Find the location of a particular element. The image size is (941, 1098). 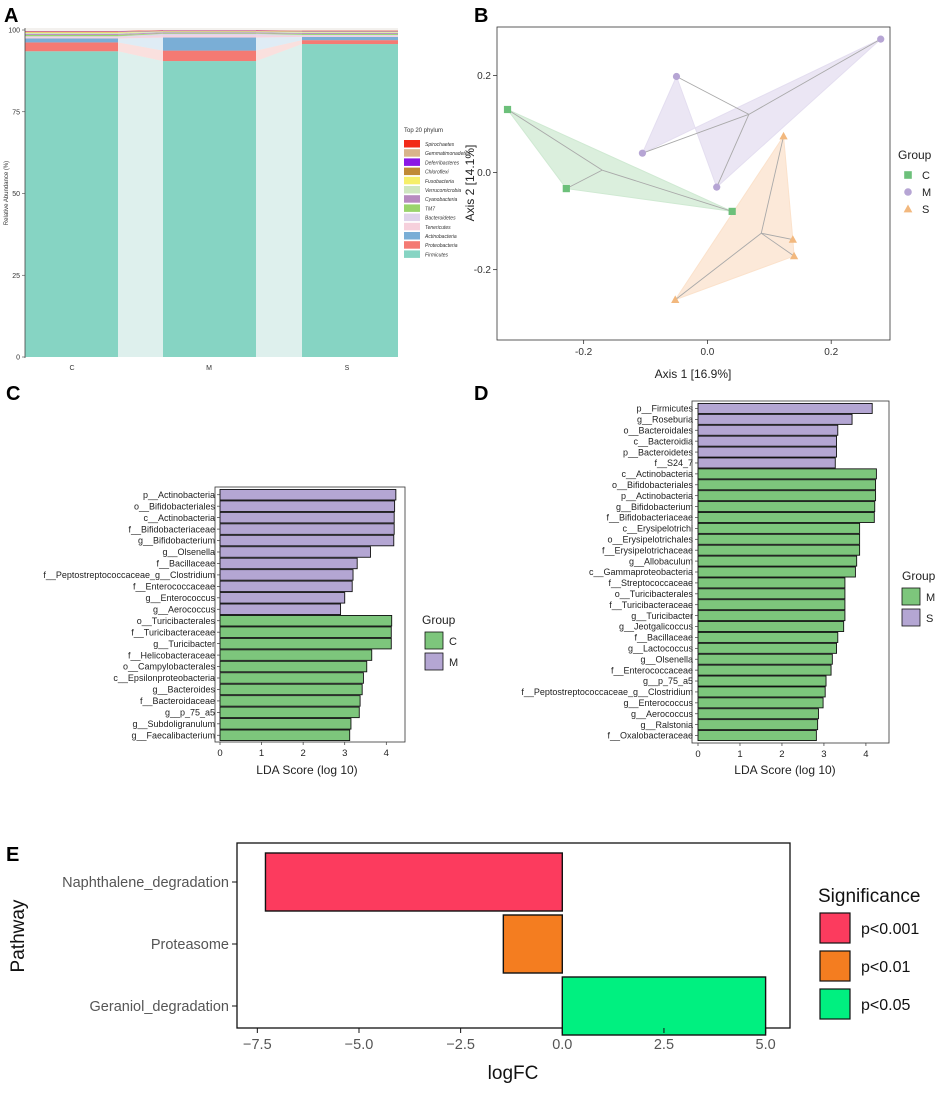

x-tick-label-1: −5.0 is located at coordinates (359, 1045).